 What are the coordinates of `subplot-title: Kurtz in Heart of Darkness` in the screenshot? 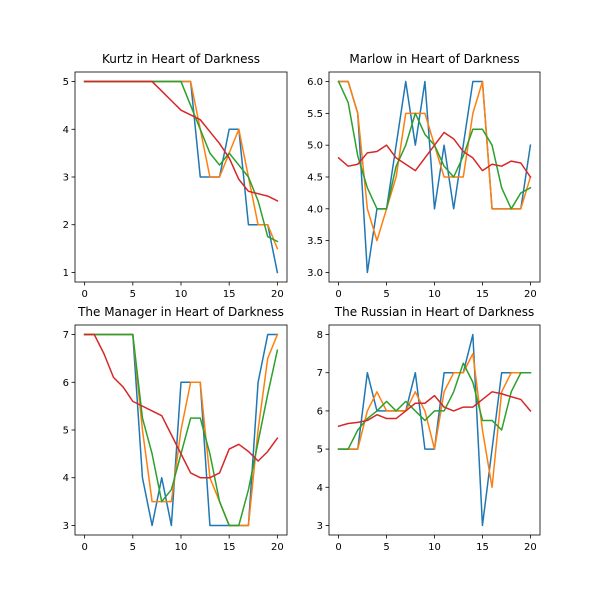 It's located at (181, 59).